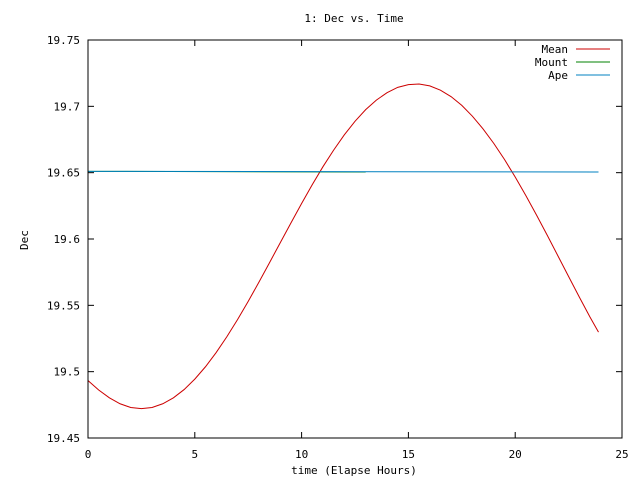  What do you see at coordinates (343, 171) in the screenshot?
I see `series-line-ape` at bounding box center [343, 171].